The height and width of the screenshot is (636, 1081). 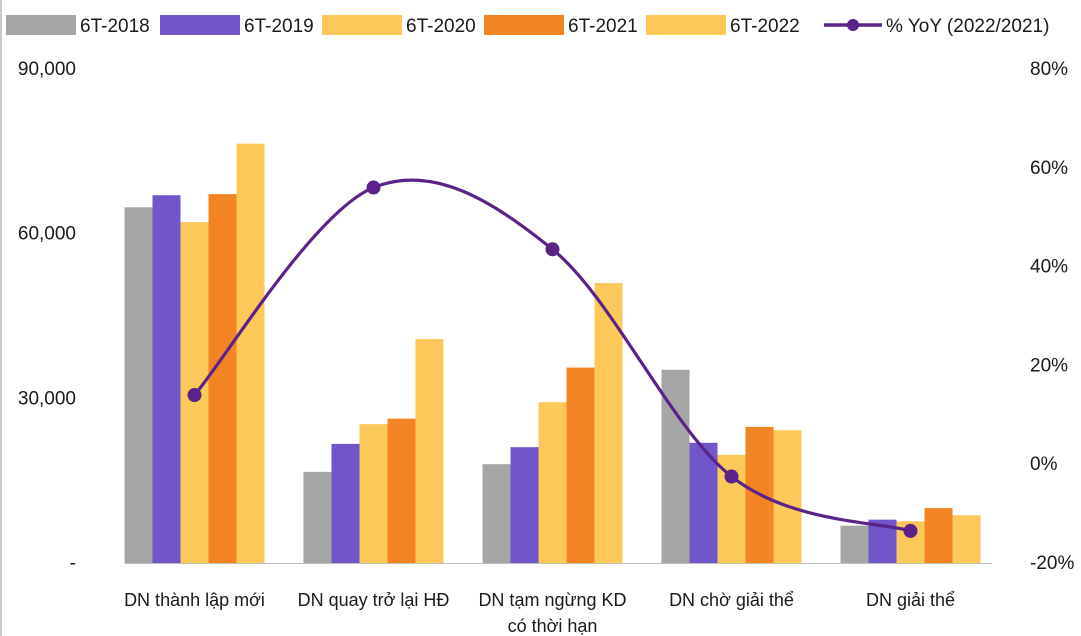 What do you see at coordinates (910, 600) in the screenshot?
I see `category-label: DN giải thể` at bounding box center [910, 600].